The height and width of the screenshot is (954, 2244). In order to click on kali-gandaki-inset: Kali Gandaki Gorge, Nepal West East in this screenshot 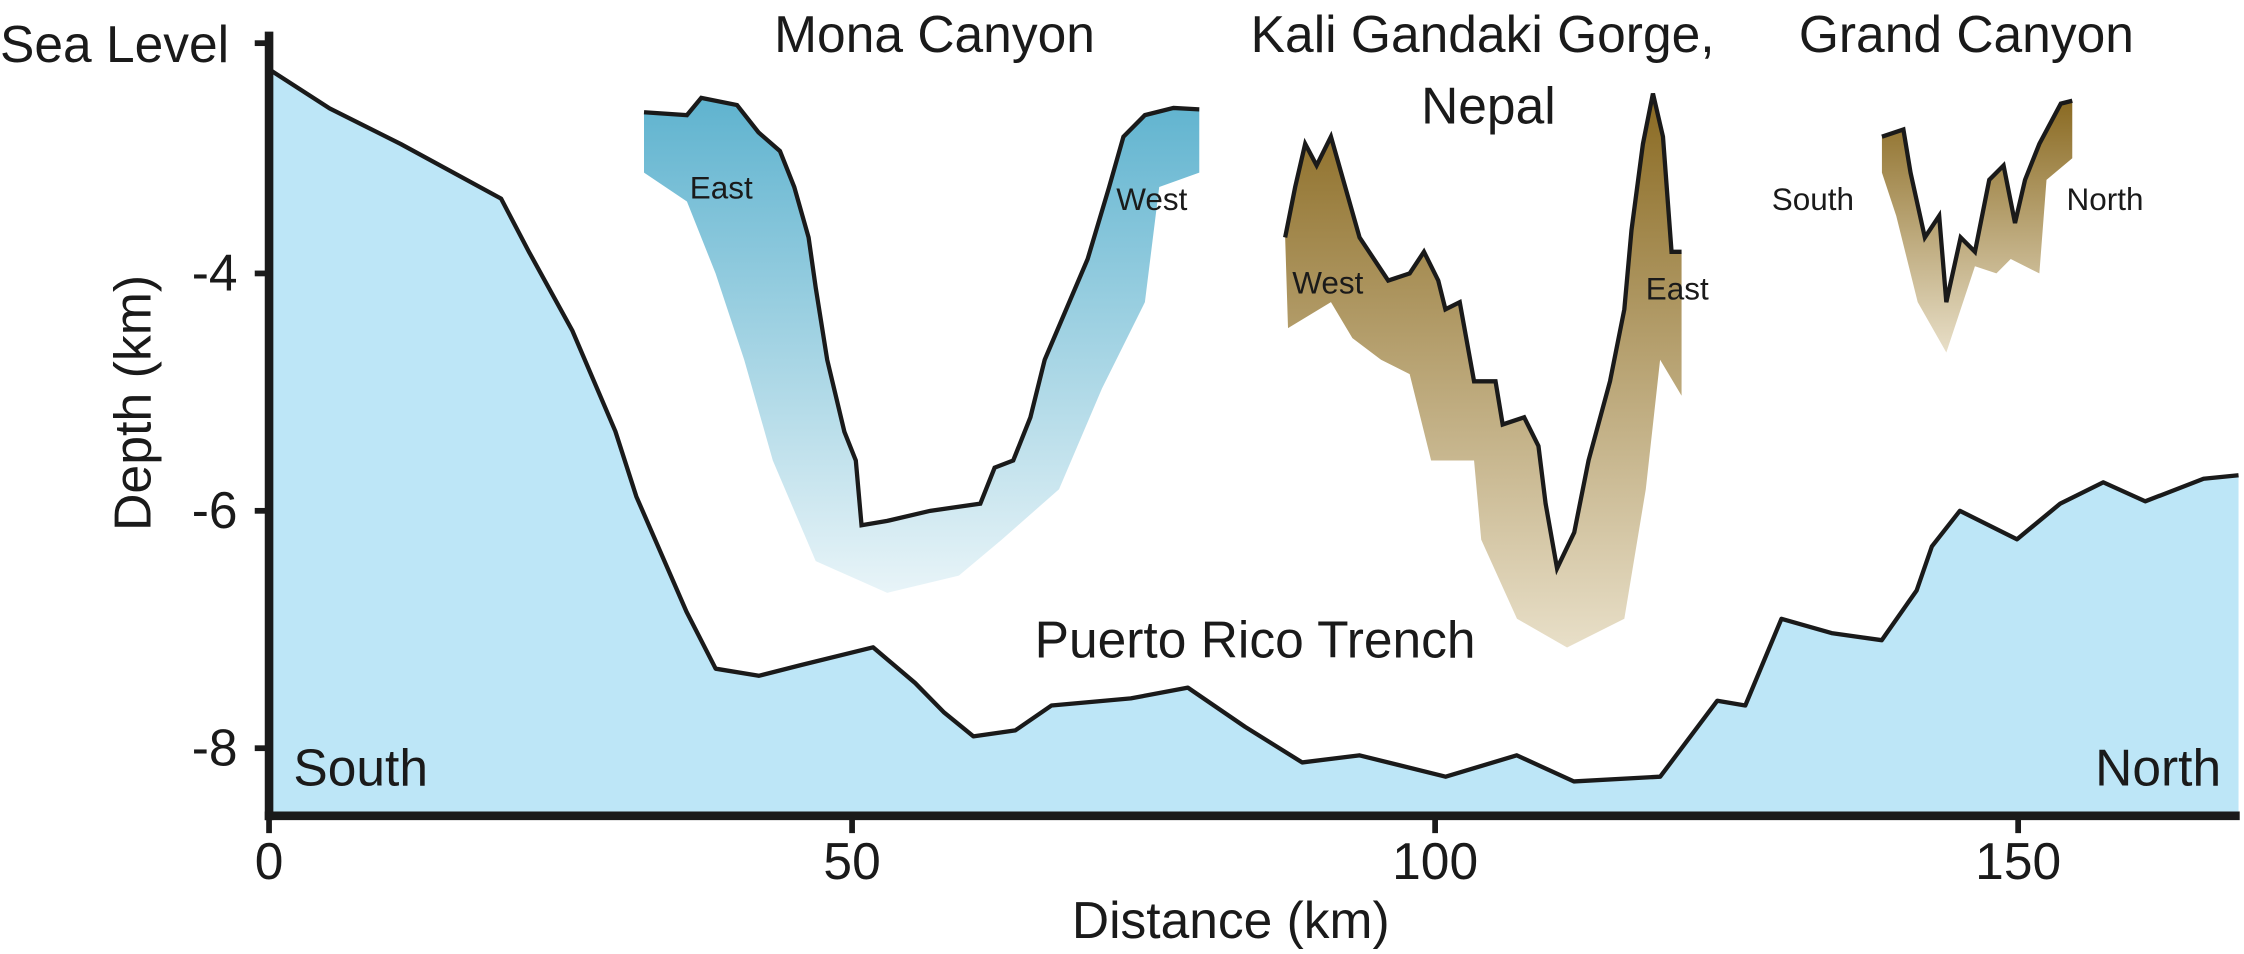, I will do `click(1483, 326)`.